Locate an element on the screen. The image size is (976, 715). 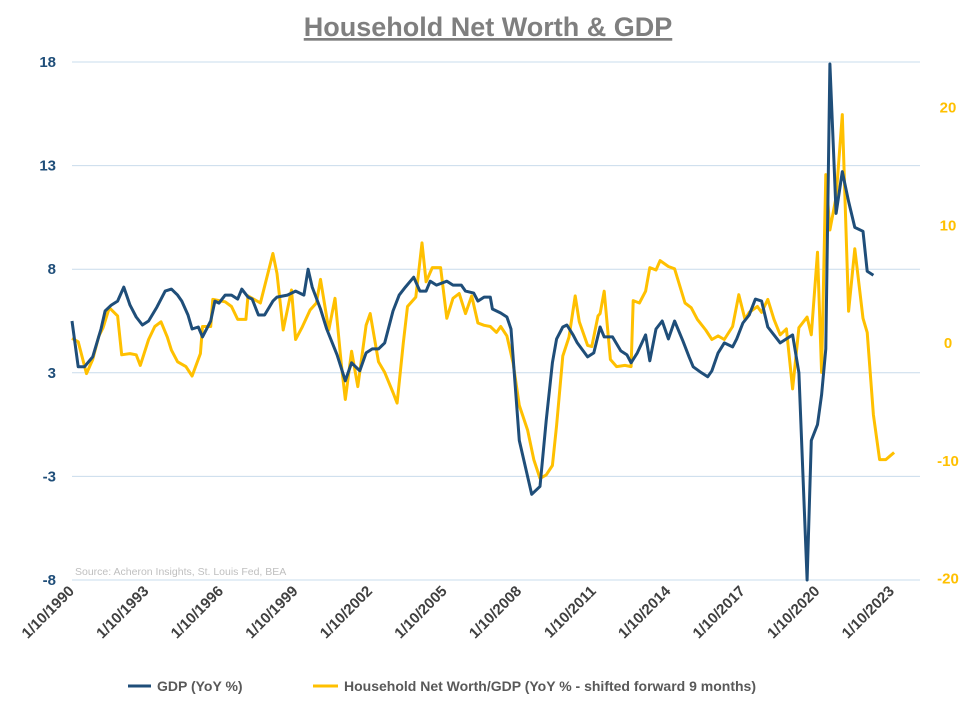
right-tick-label: 10 is located at coordinates (948, 225).